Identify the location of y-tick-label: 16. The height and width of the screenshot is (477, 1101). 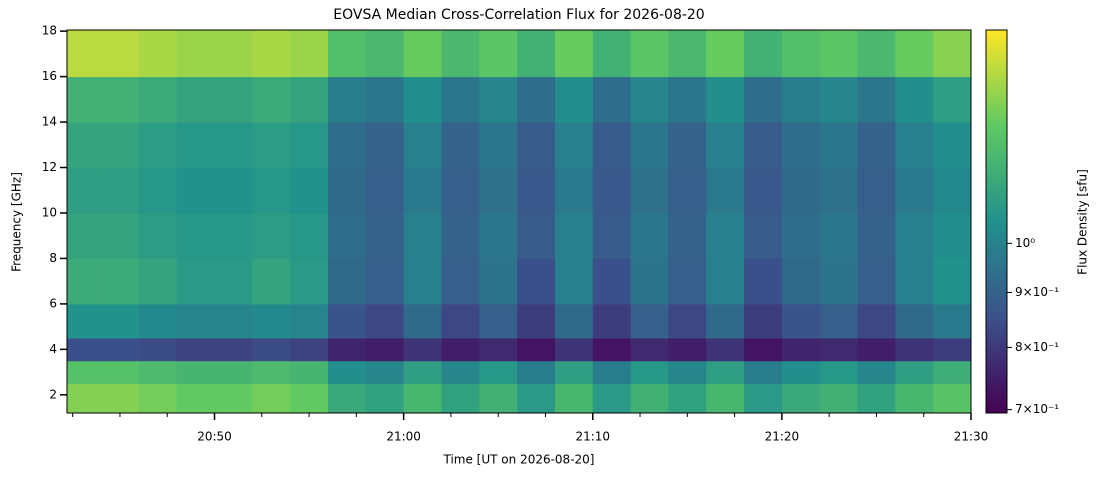
(49, 76).